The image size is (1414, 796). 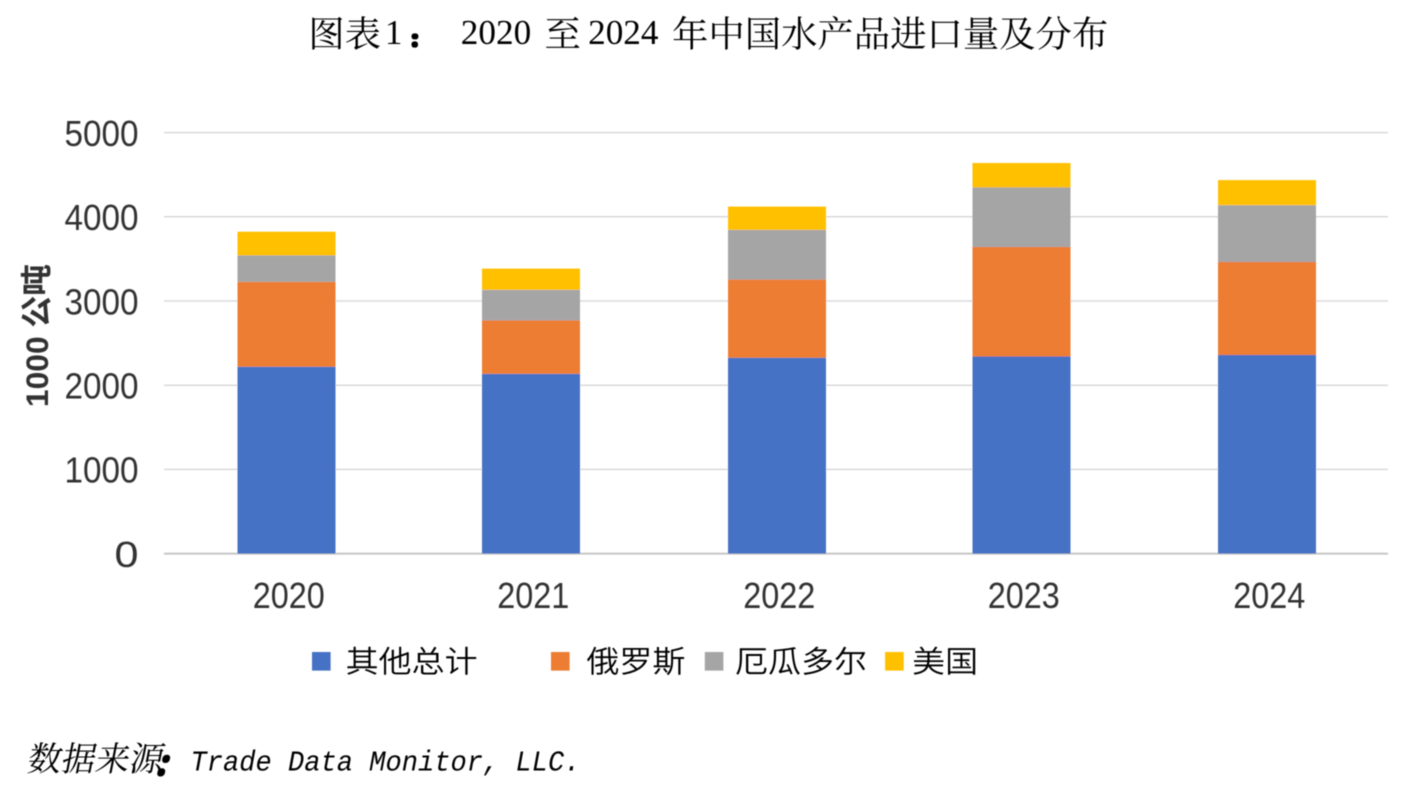 What do you see at coordinates (533, 595) in the screenshot?
I see `svg-text: 2021` at bounding box center [533, 595].